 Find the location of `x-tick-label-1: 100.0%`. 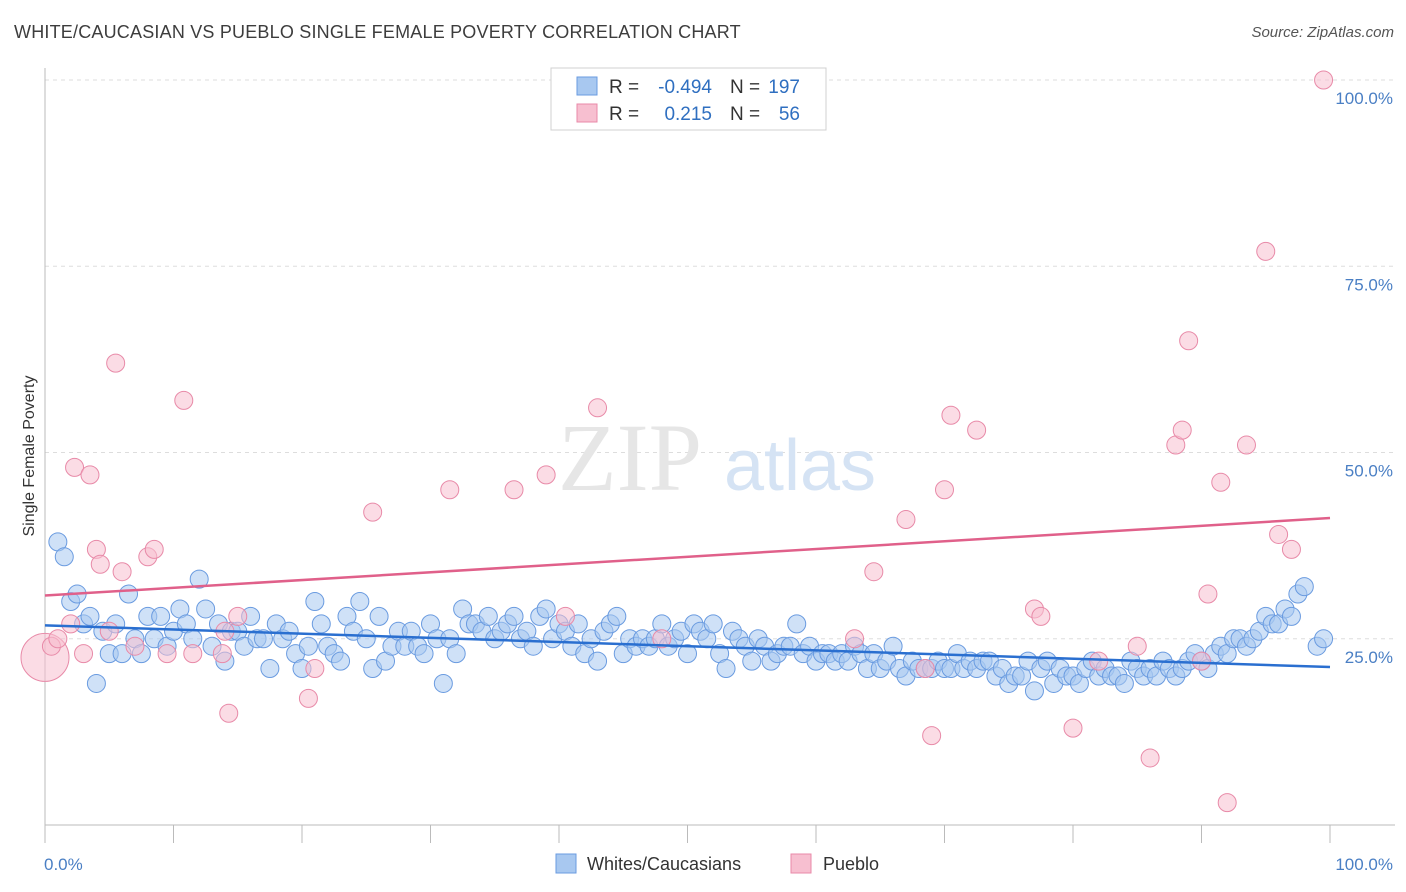

x-tick-label-1: 100.0% is located at coordinates (1364, 864).